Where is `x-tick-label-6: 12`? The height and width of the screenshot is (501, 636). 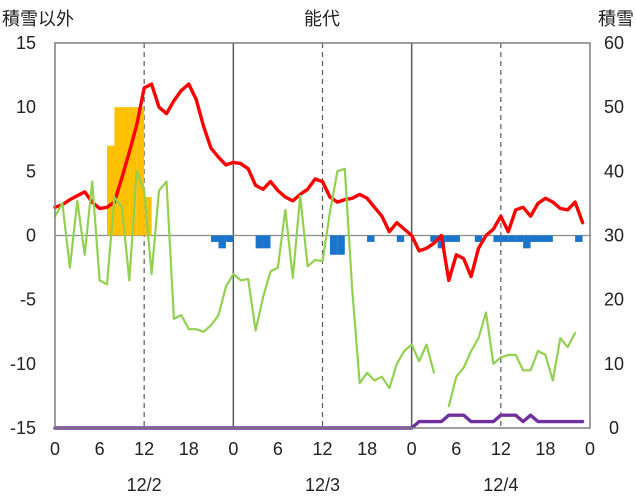 x-tick-label-6: 12 is located at coordinates (322, 449).